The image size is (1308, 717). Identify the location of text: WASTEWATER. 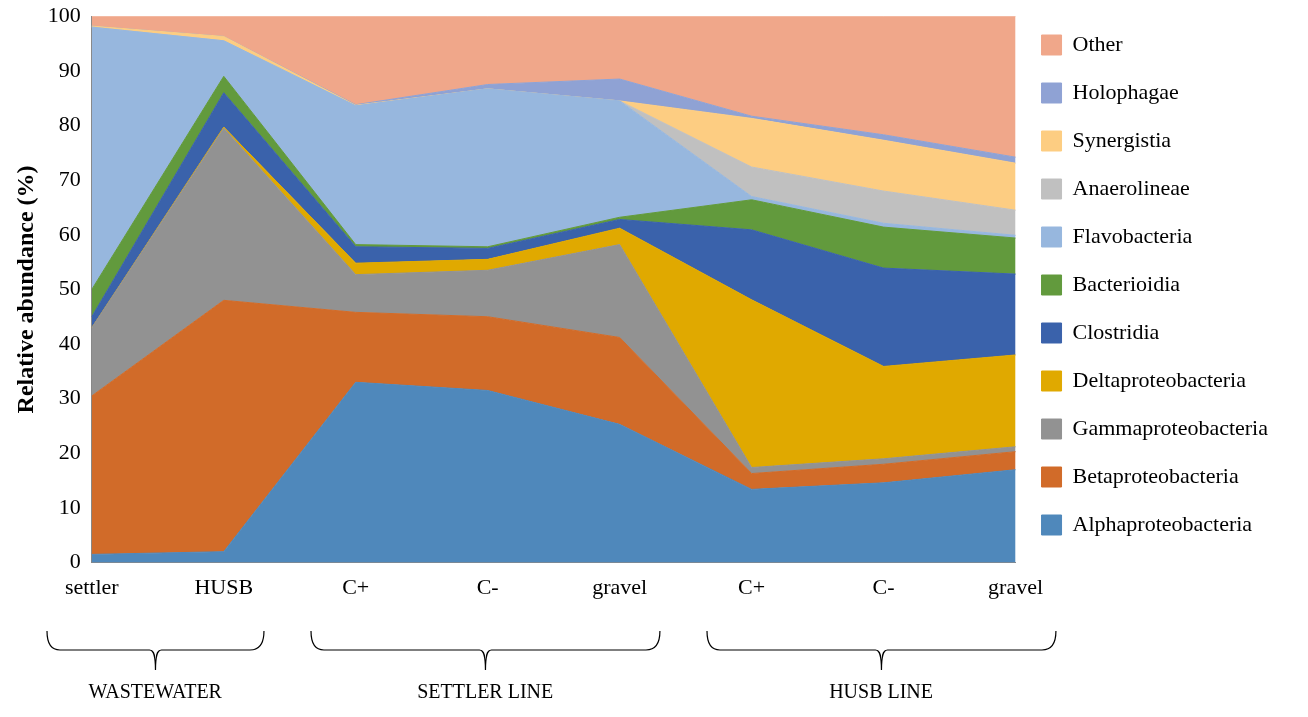
(155, 691).